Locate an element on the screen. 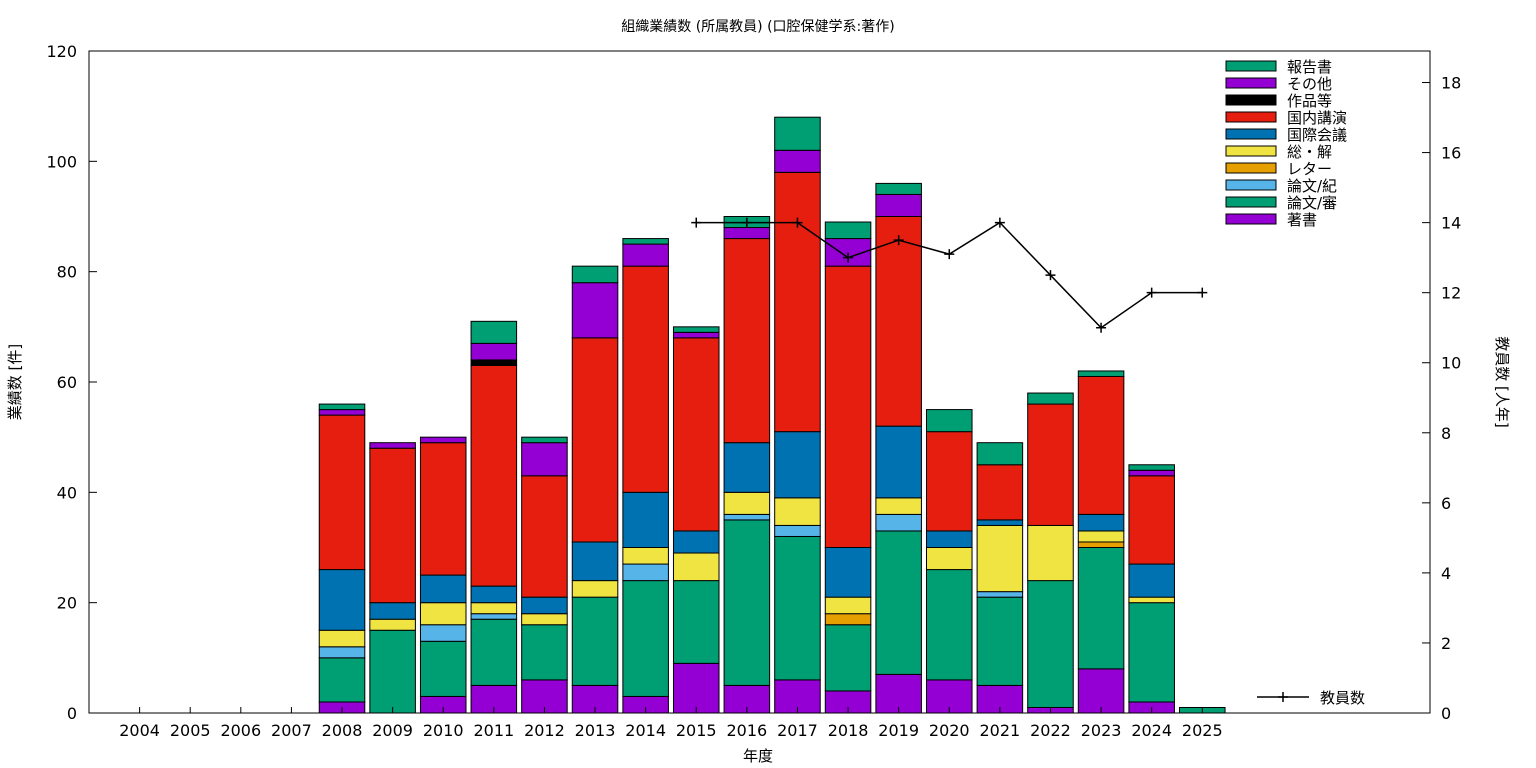 Image resolution: width=1536 pixels, height=768 pixels. x-tick-label: 2006 is located at coordinates (240, 730).